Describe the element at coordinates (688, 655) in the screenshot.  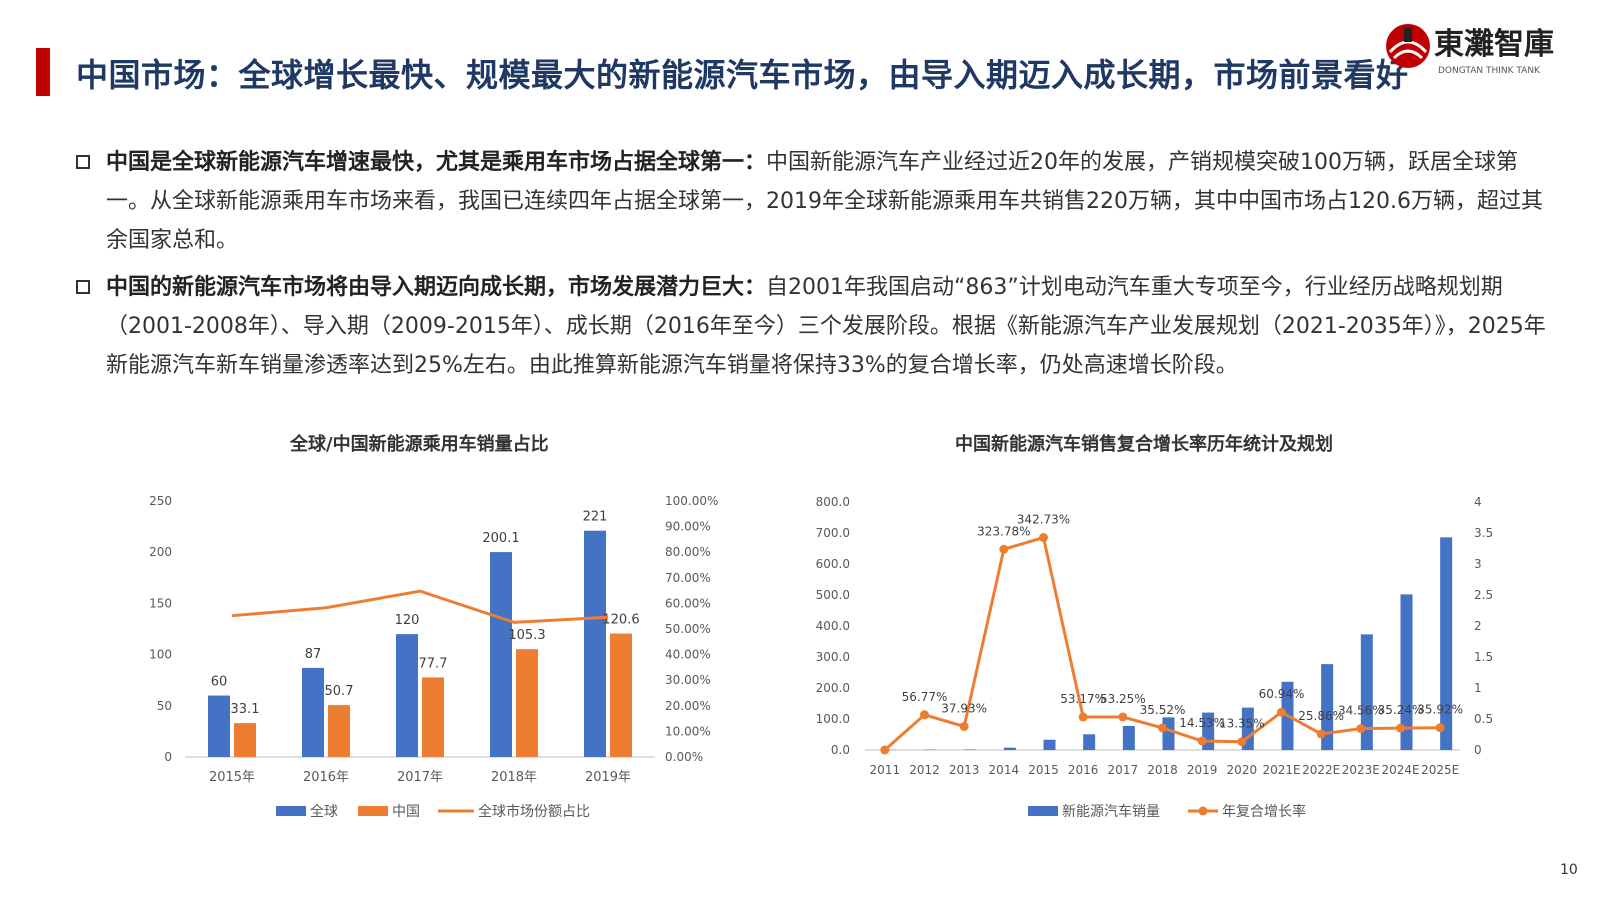
I see `y-right-tick-label: 40.00%` at that location.